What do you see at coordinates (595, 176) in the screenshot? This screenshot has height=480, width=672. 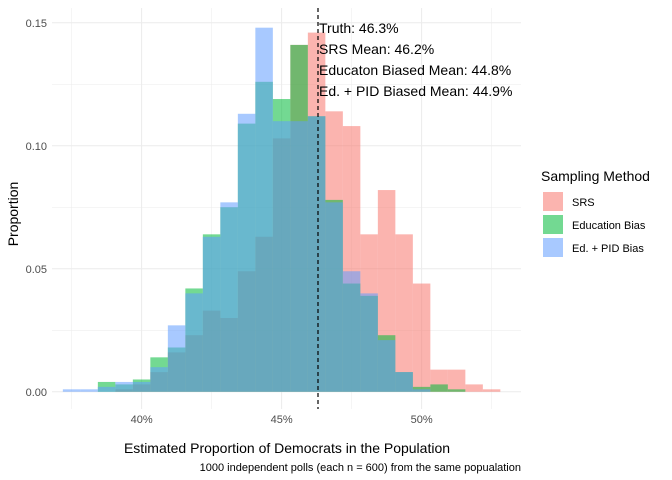 I see `legend-title: Sampling Method` at bounding box center [595, 176].